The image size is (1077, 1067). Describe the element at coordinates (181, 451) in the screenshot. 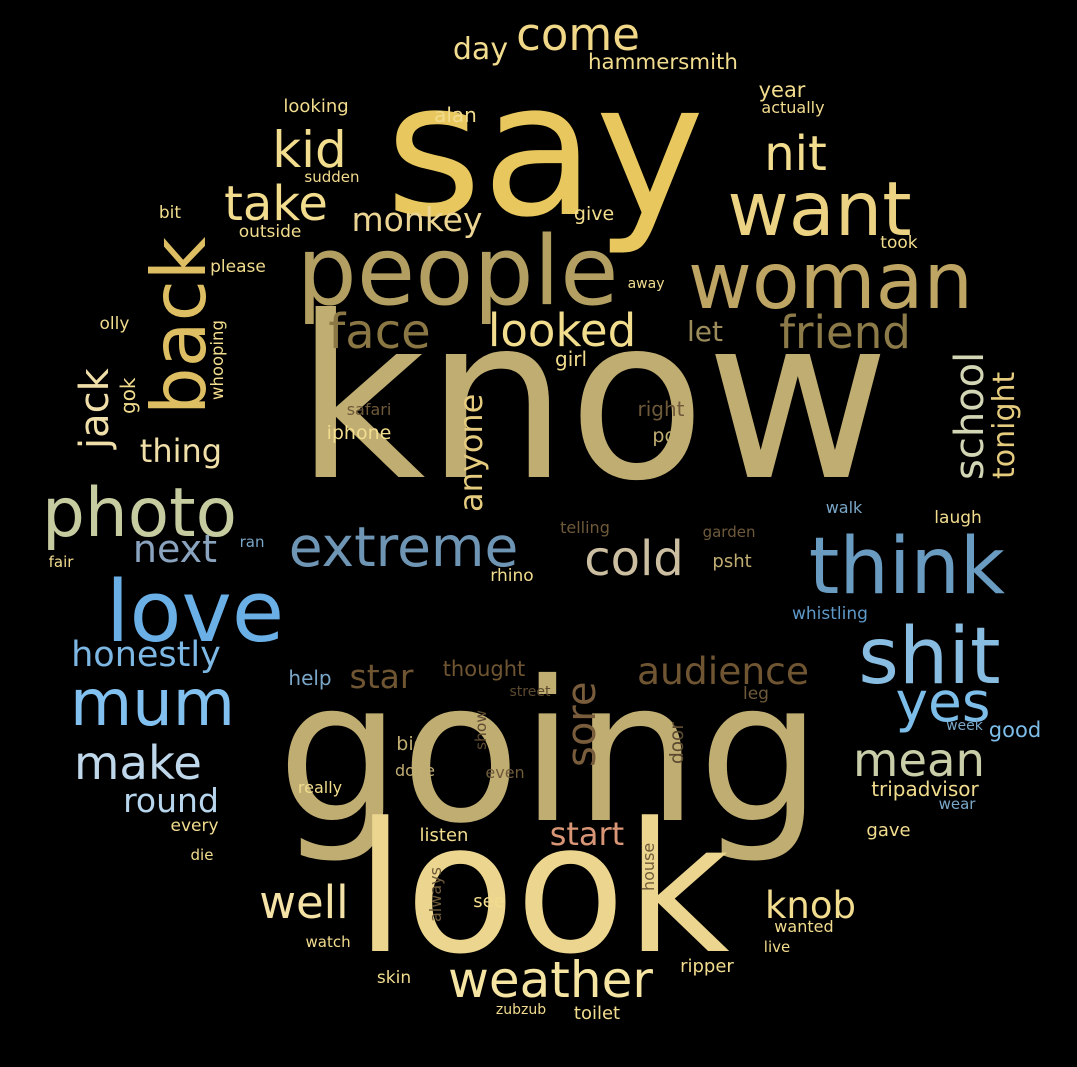

I see `word-thing: thing` at that location.